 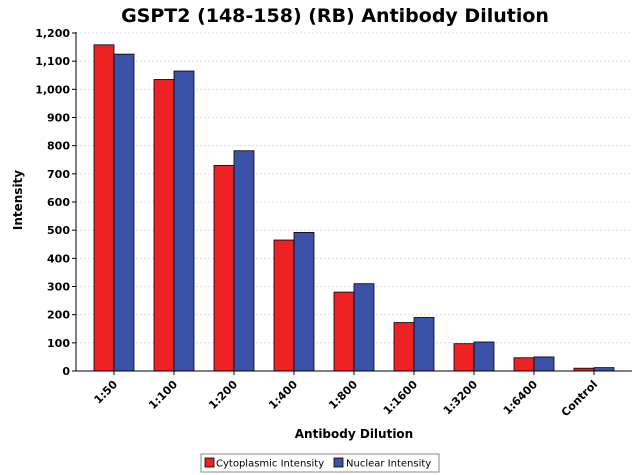 I want to click on y-tick-label: 300, so click(x=58, y=287).